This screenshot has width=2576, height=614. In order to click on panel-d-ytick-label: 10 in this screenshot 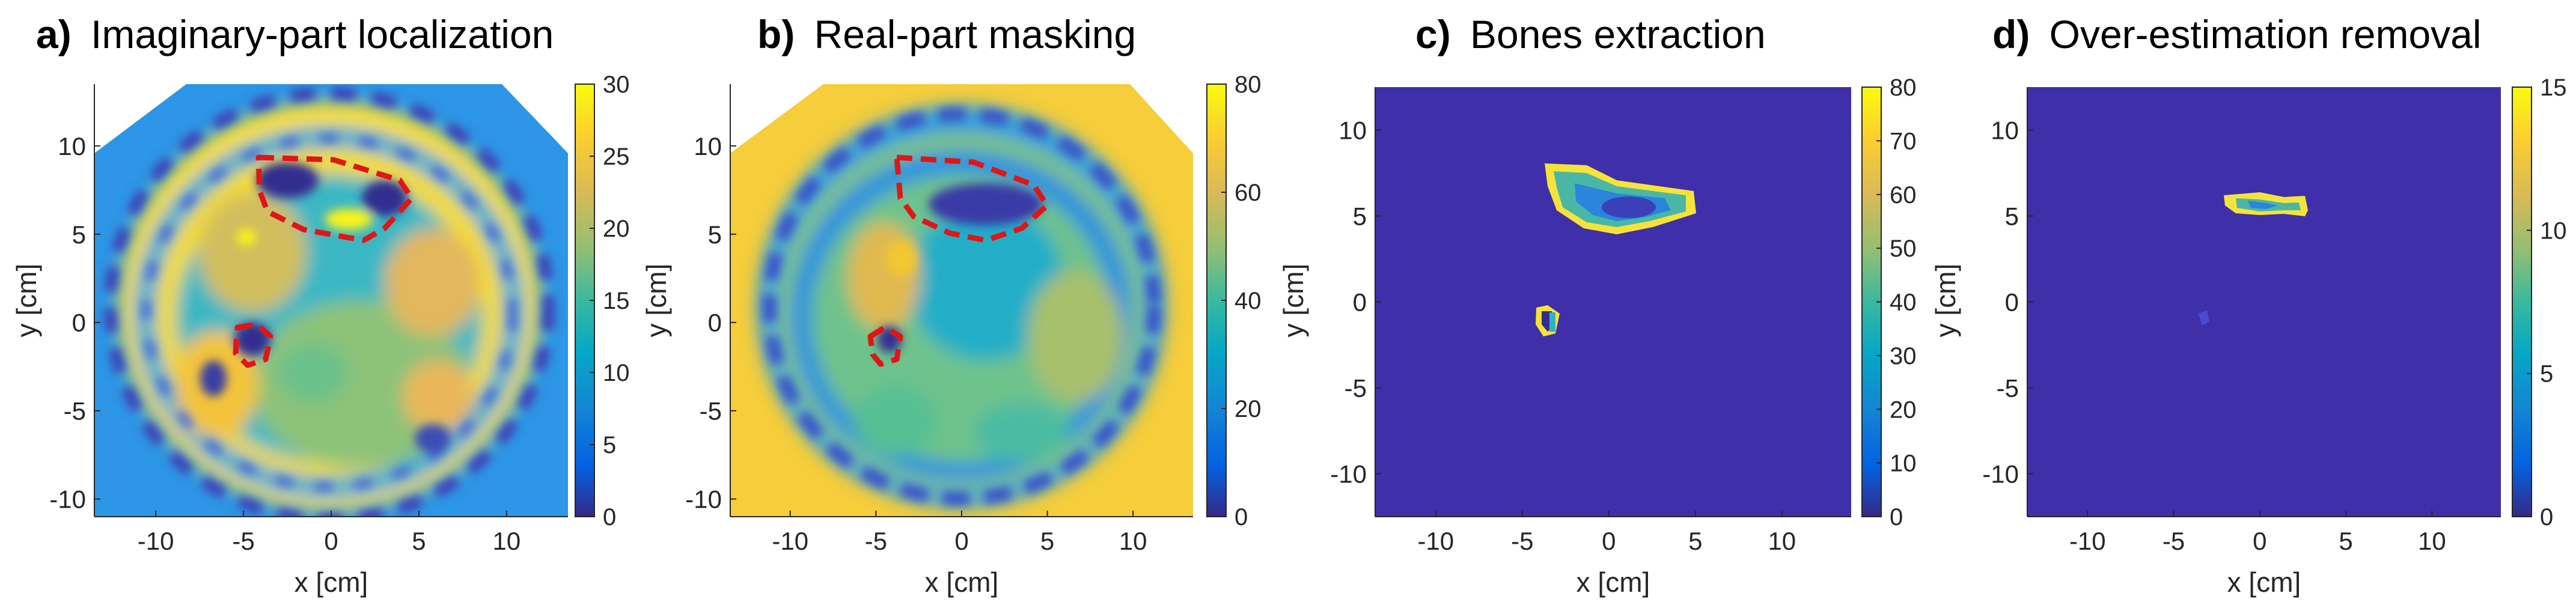, I will do `click(2005, 131)`.